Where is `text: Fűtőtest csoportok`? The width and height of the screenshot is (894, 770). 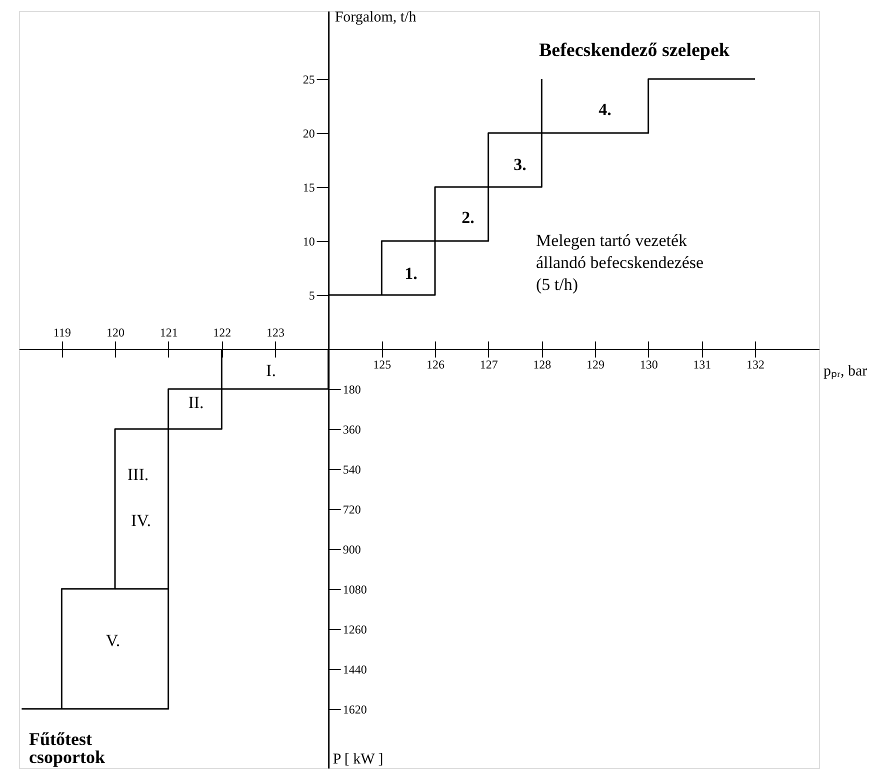 text: Fűtőtest csoportok is located at coordinates (67, 748).